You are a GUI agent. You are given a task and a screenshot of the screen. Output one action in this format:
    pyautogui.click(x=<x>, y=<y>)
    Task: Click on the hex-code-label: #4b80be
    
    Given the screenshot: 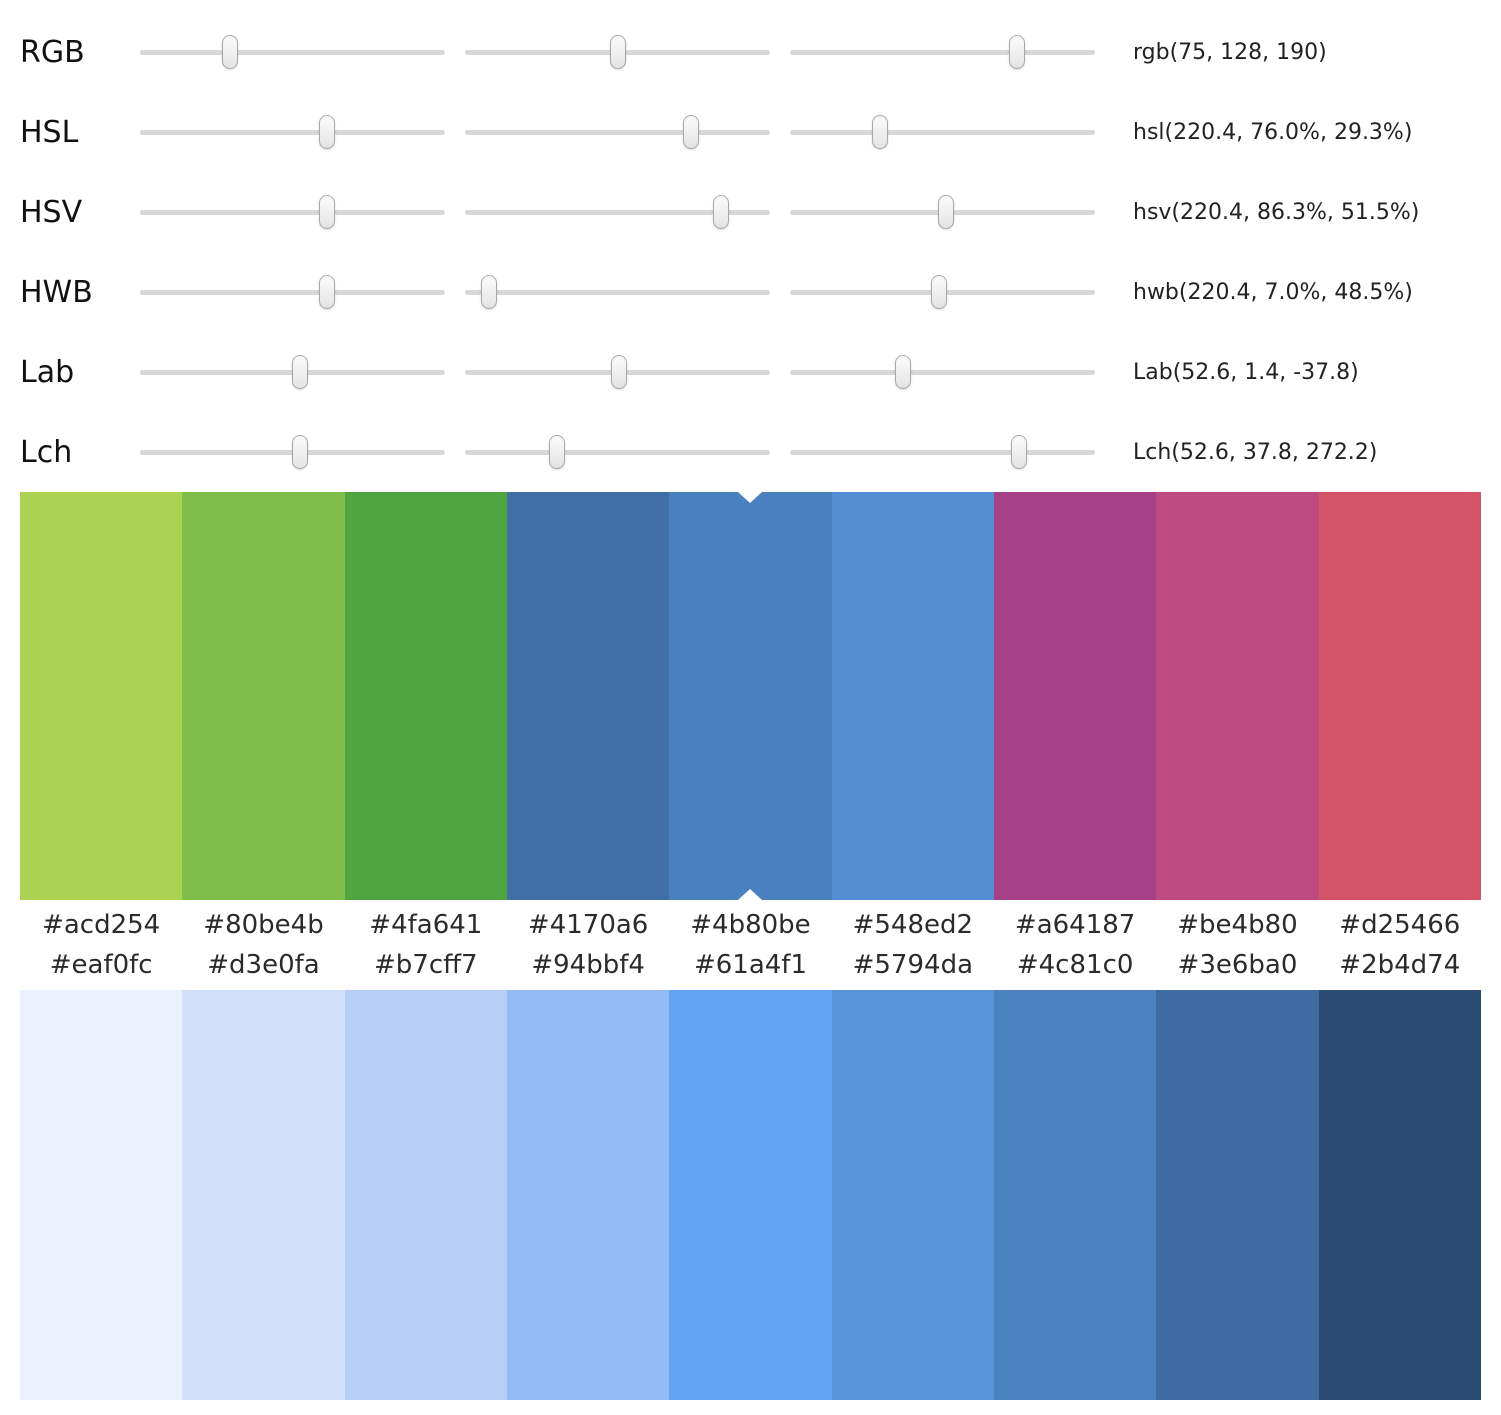 What is the action you would take?
    pyautogui.click(x=750, y=925)
    